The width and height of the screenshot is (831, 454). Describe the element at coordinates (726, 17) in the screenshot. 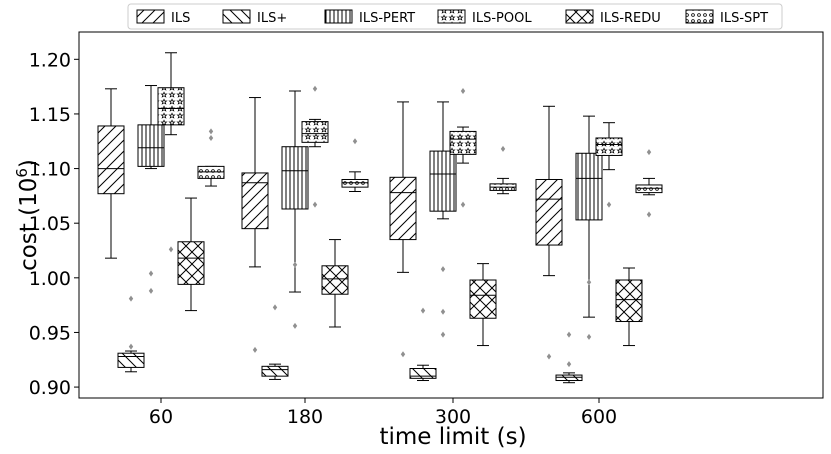

I see `legend-item-ils-spt: ILS-SPT` at that location.